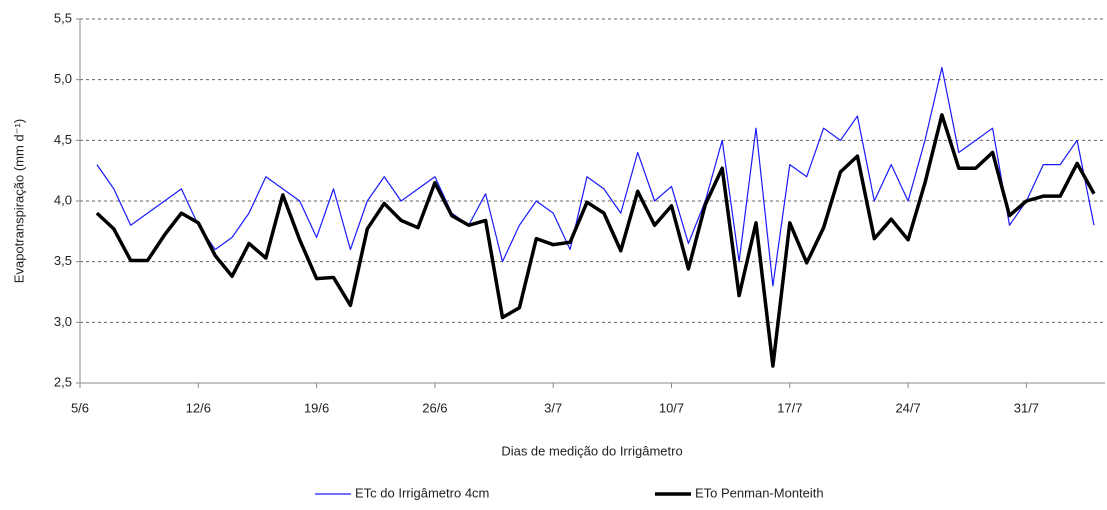  Describe the element at coordinates (80, 407) in the screenshot. I see `x-tick-label: 5/6` at that location.